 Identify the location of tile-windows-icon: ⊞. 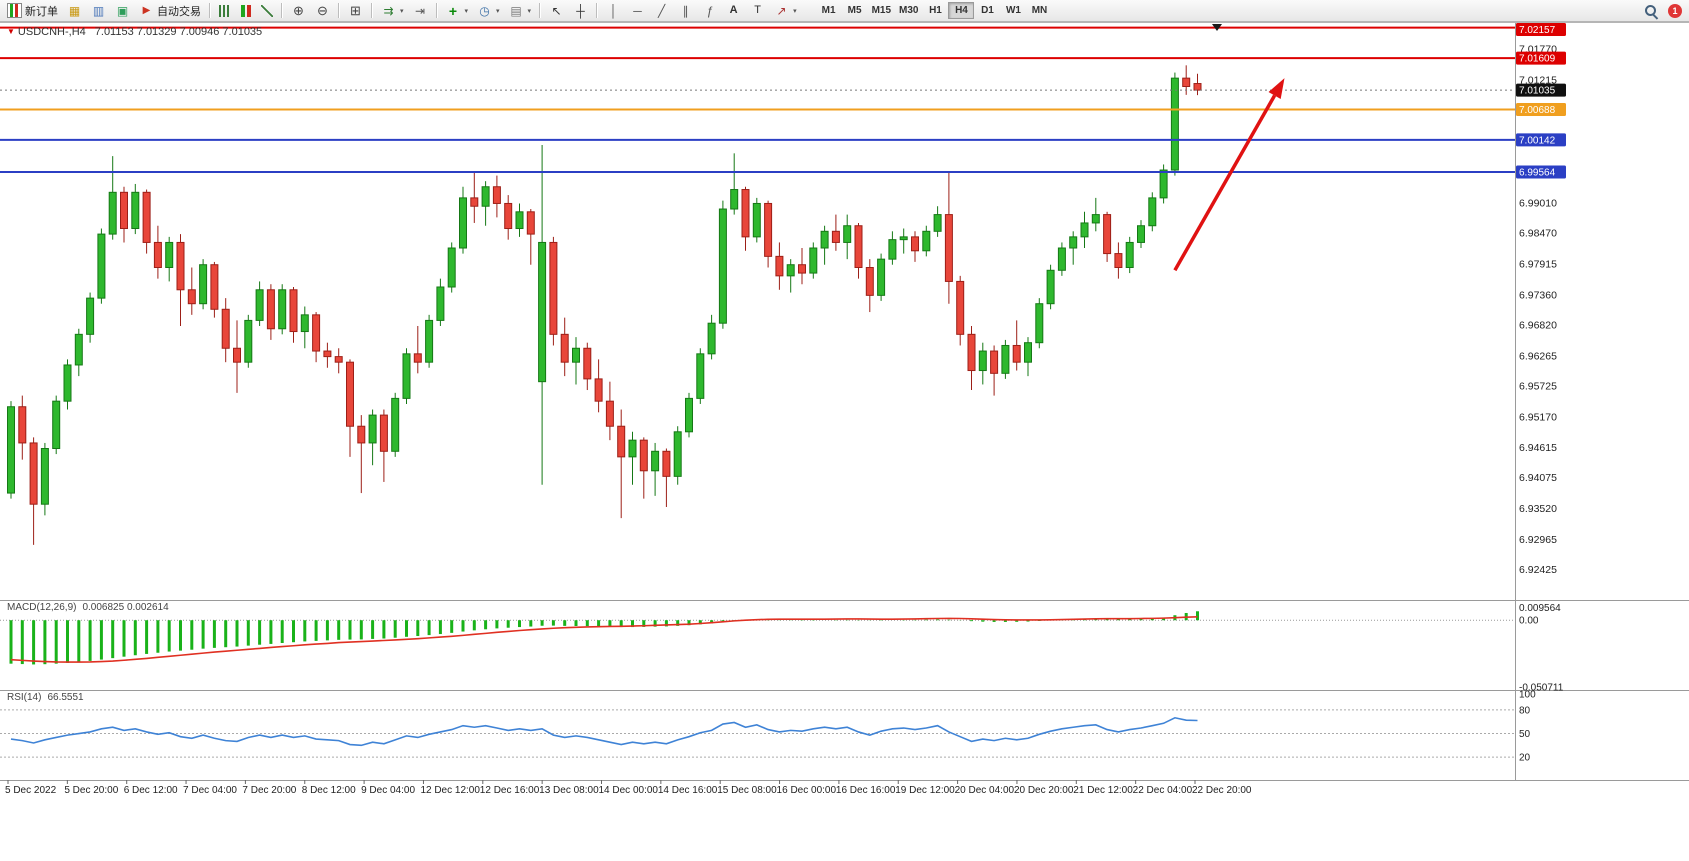
(355, 10).